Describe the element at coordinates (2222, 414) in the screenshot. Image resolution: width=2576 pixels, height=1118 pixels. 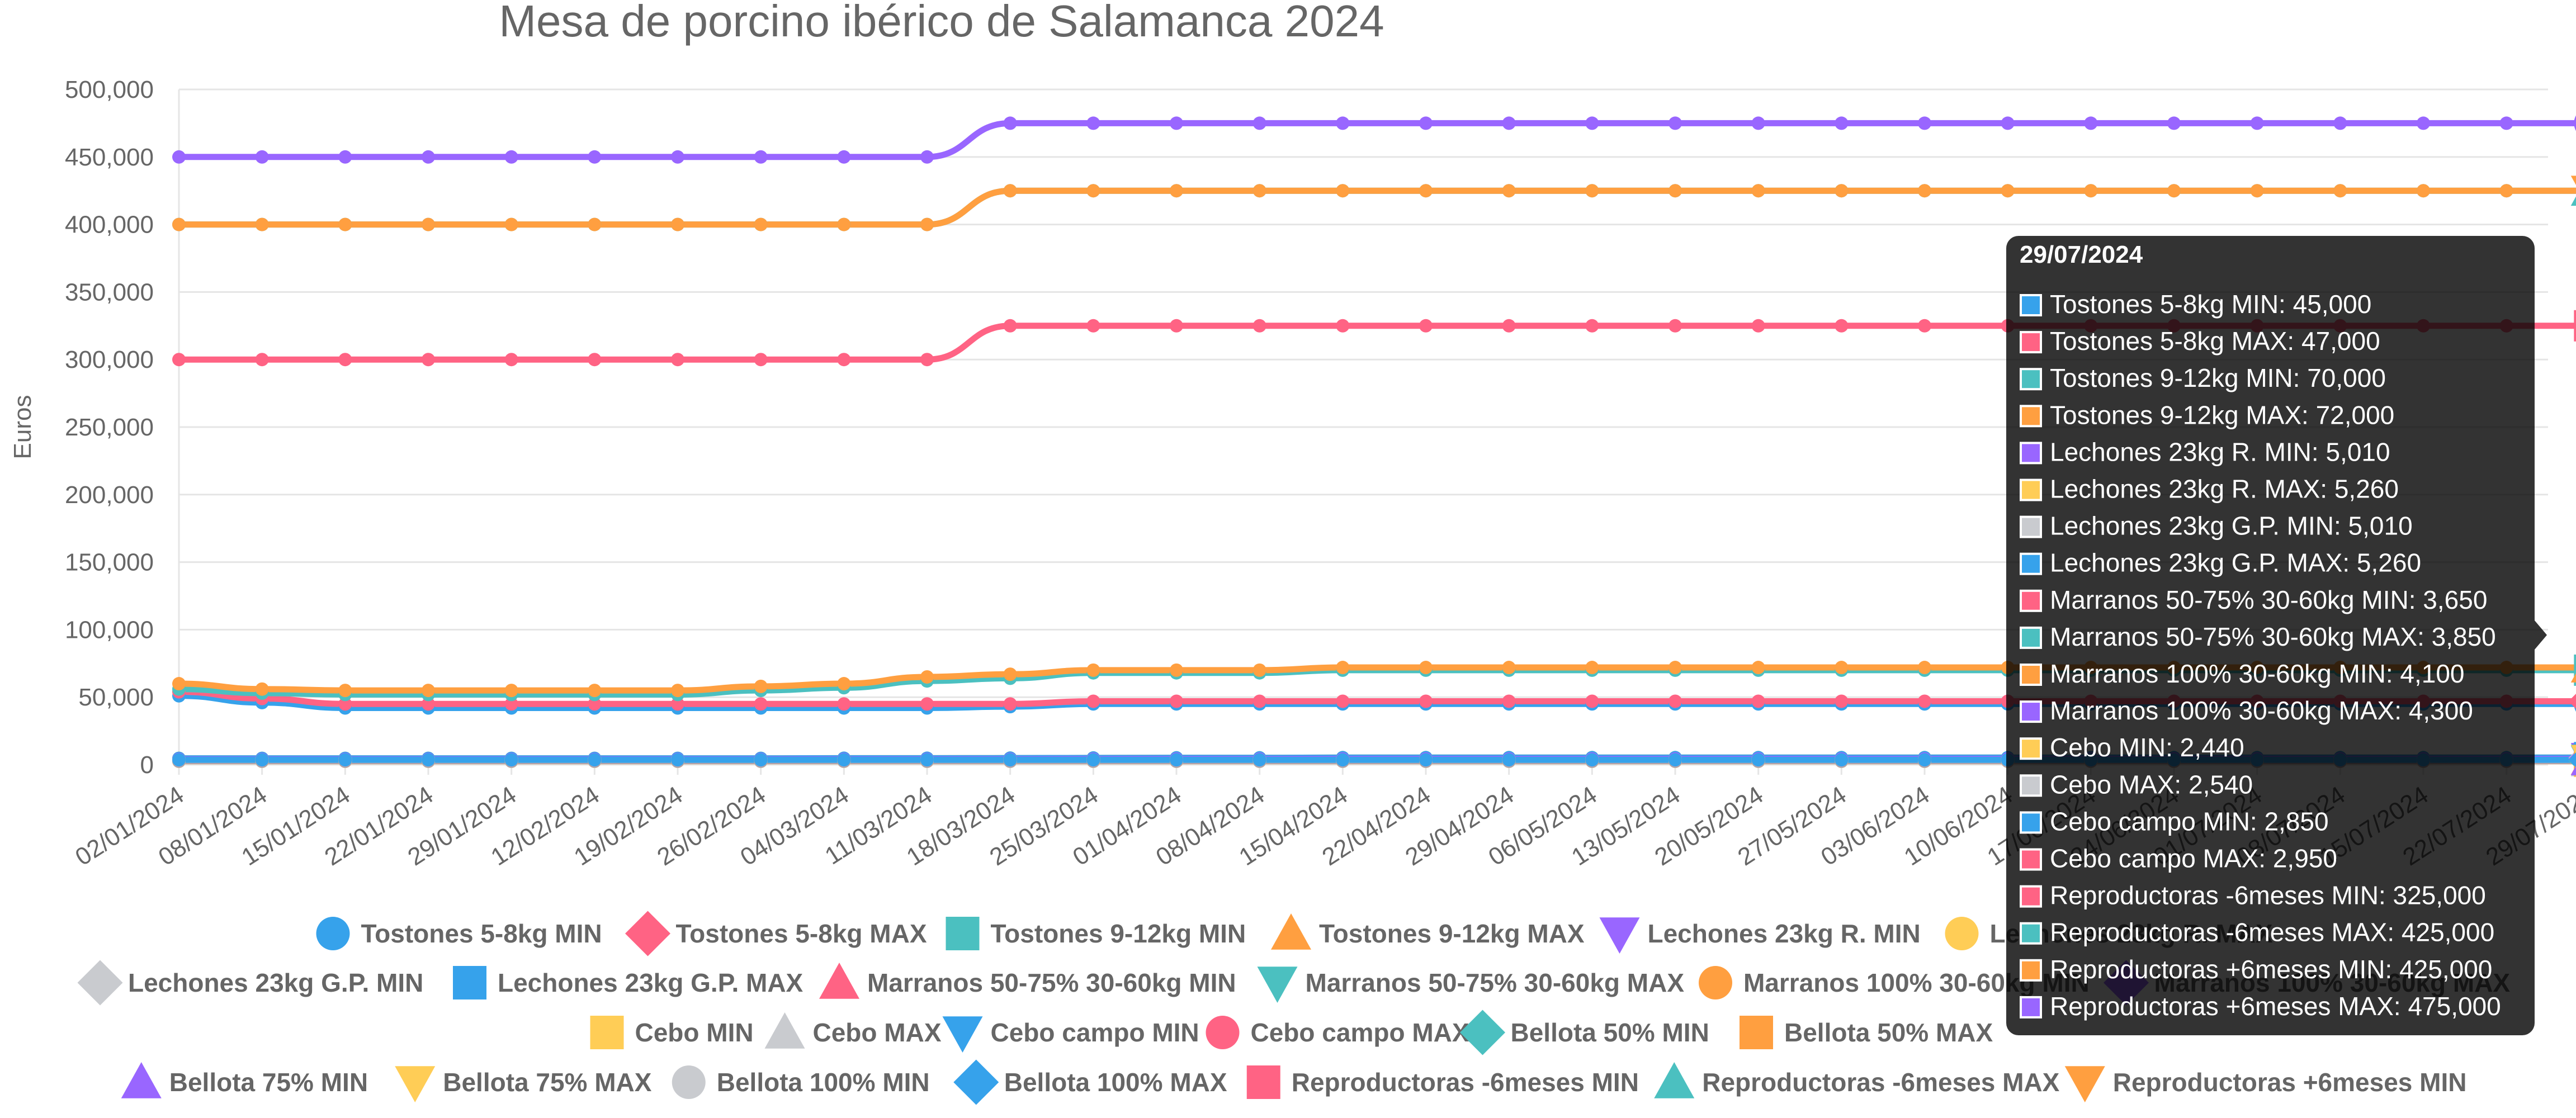
I see `tooltip-item: Tostones 9-12kg MAX: 72,000` at that location.